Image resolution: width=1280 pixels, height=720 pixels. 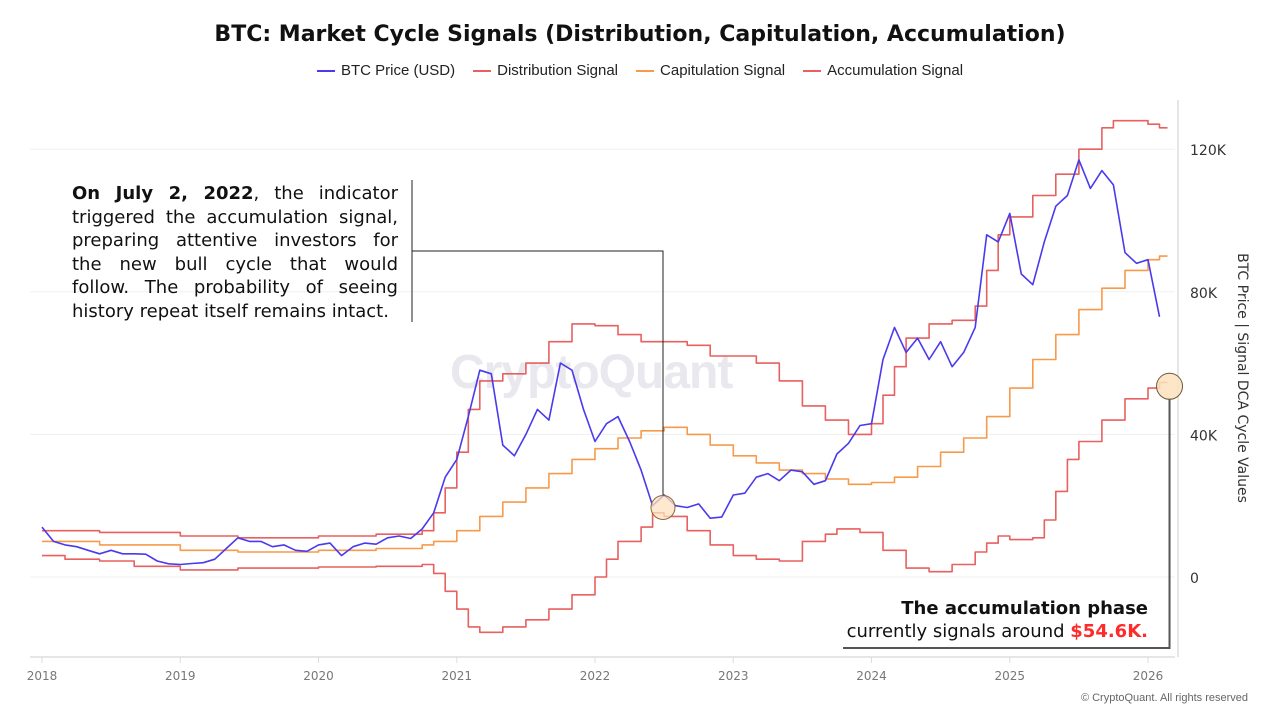 I want to click on legend-label: Accumulation Signal, so click(x=895, y=70).